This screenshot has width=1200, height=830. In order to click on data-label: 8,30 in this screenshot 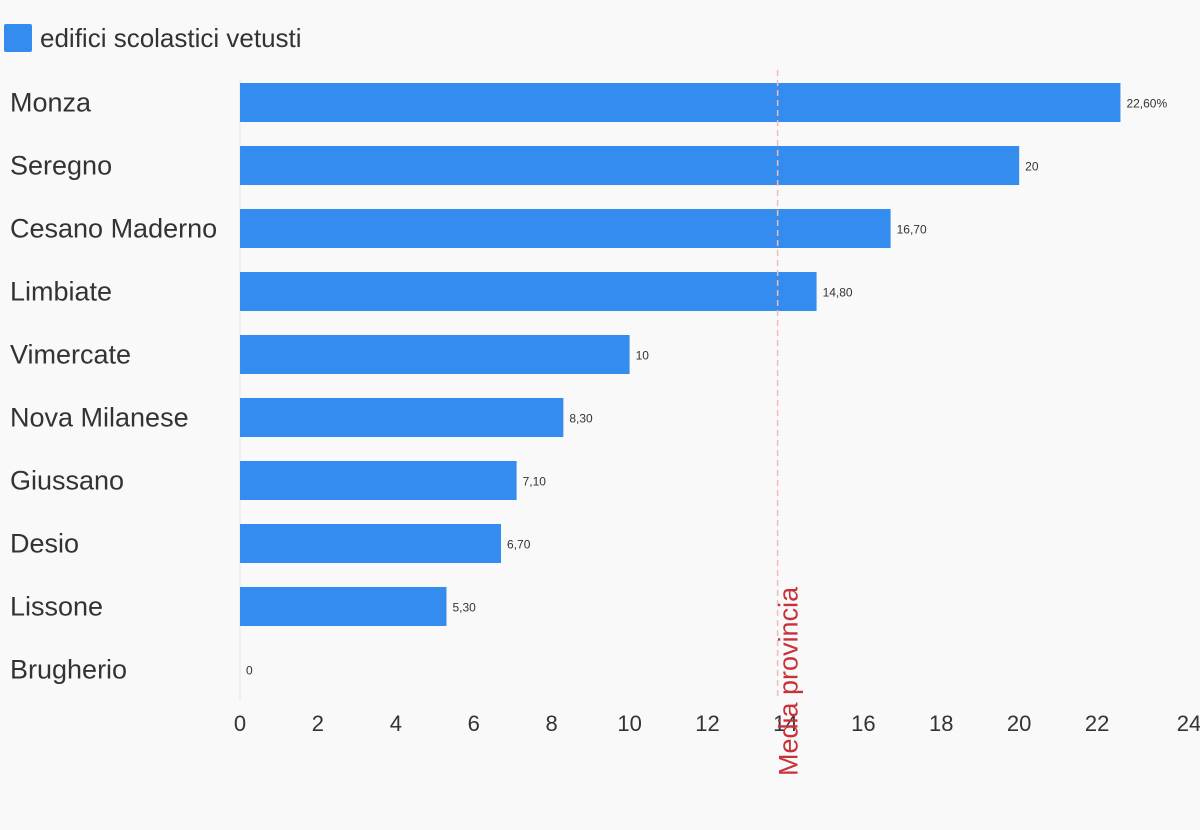, I will do `click(581, 419)`.